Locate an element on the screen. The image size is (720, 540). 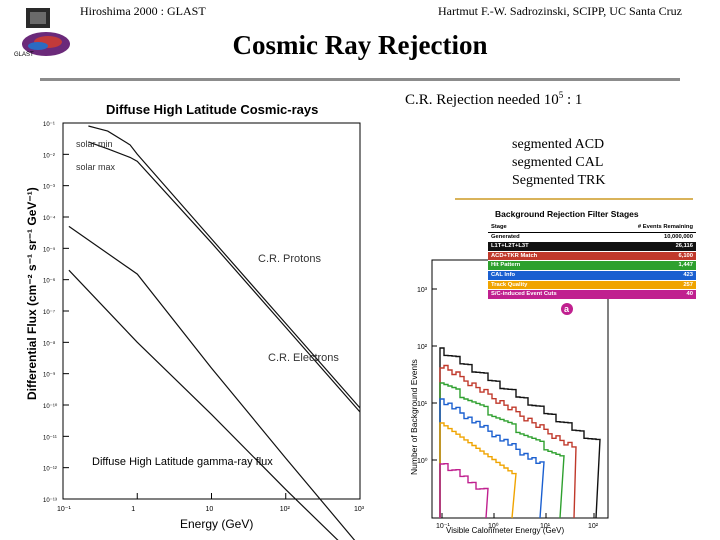
stage-name: Generated is located at coordinates (544, 236).